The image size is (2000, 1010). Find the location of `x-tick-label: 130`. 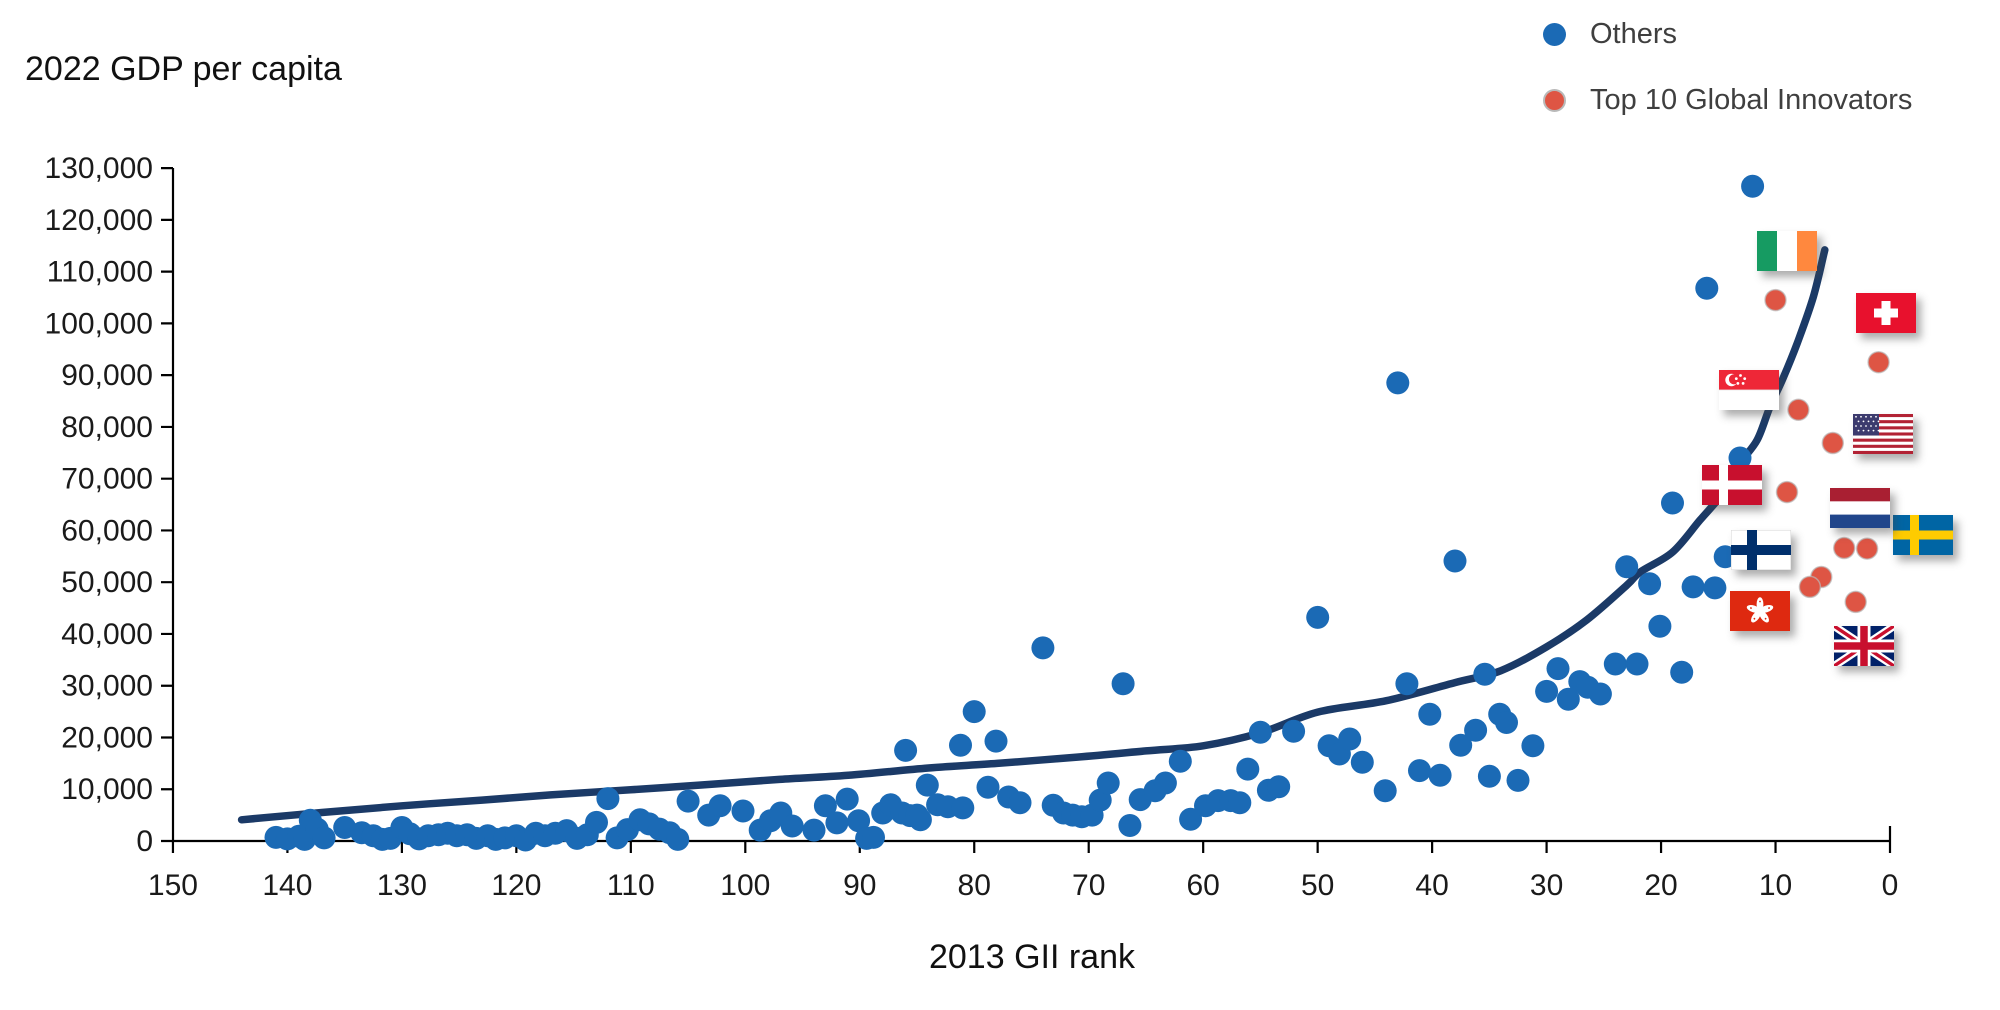

x-tick-label: 130 is located at coordinates (402, 885).